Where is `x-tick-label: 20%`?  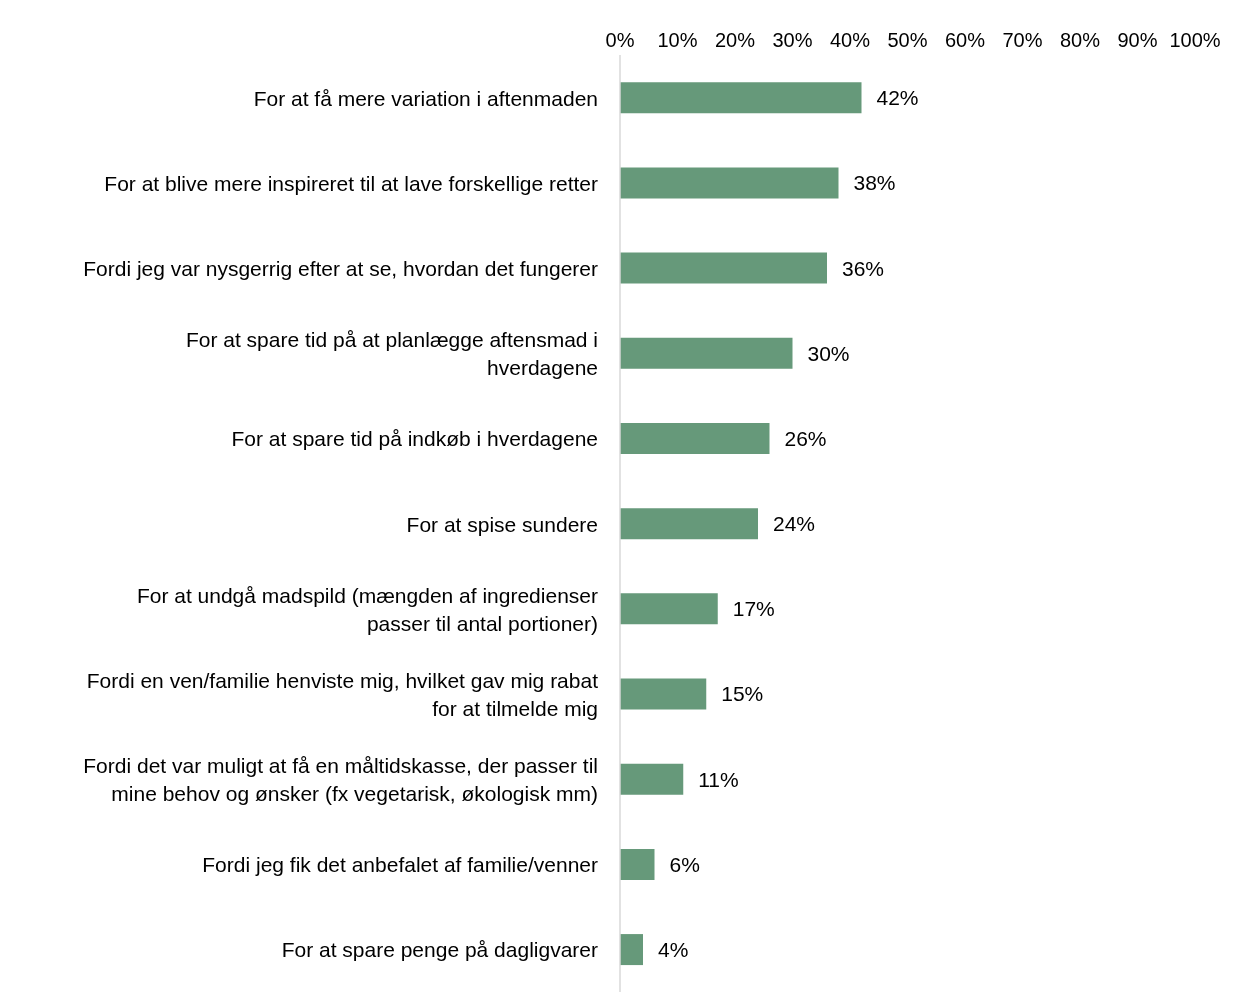 x-tick-label: 20% is located at coordinates (735, 40).